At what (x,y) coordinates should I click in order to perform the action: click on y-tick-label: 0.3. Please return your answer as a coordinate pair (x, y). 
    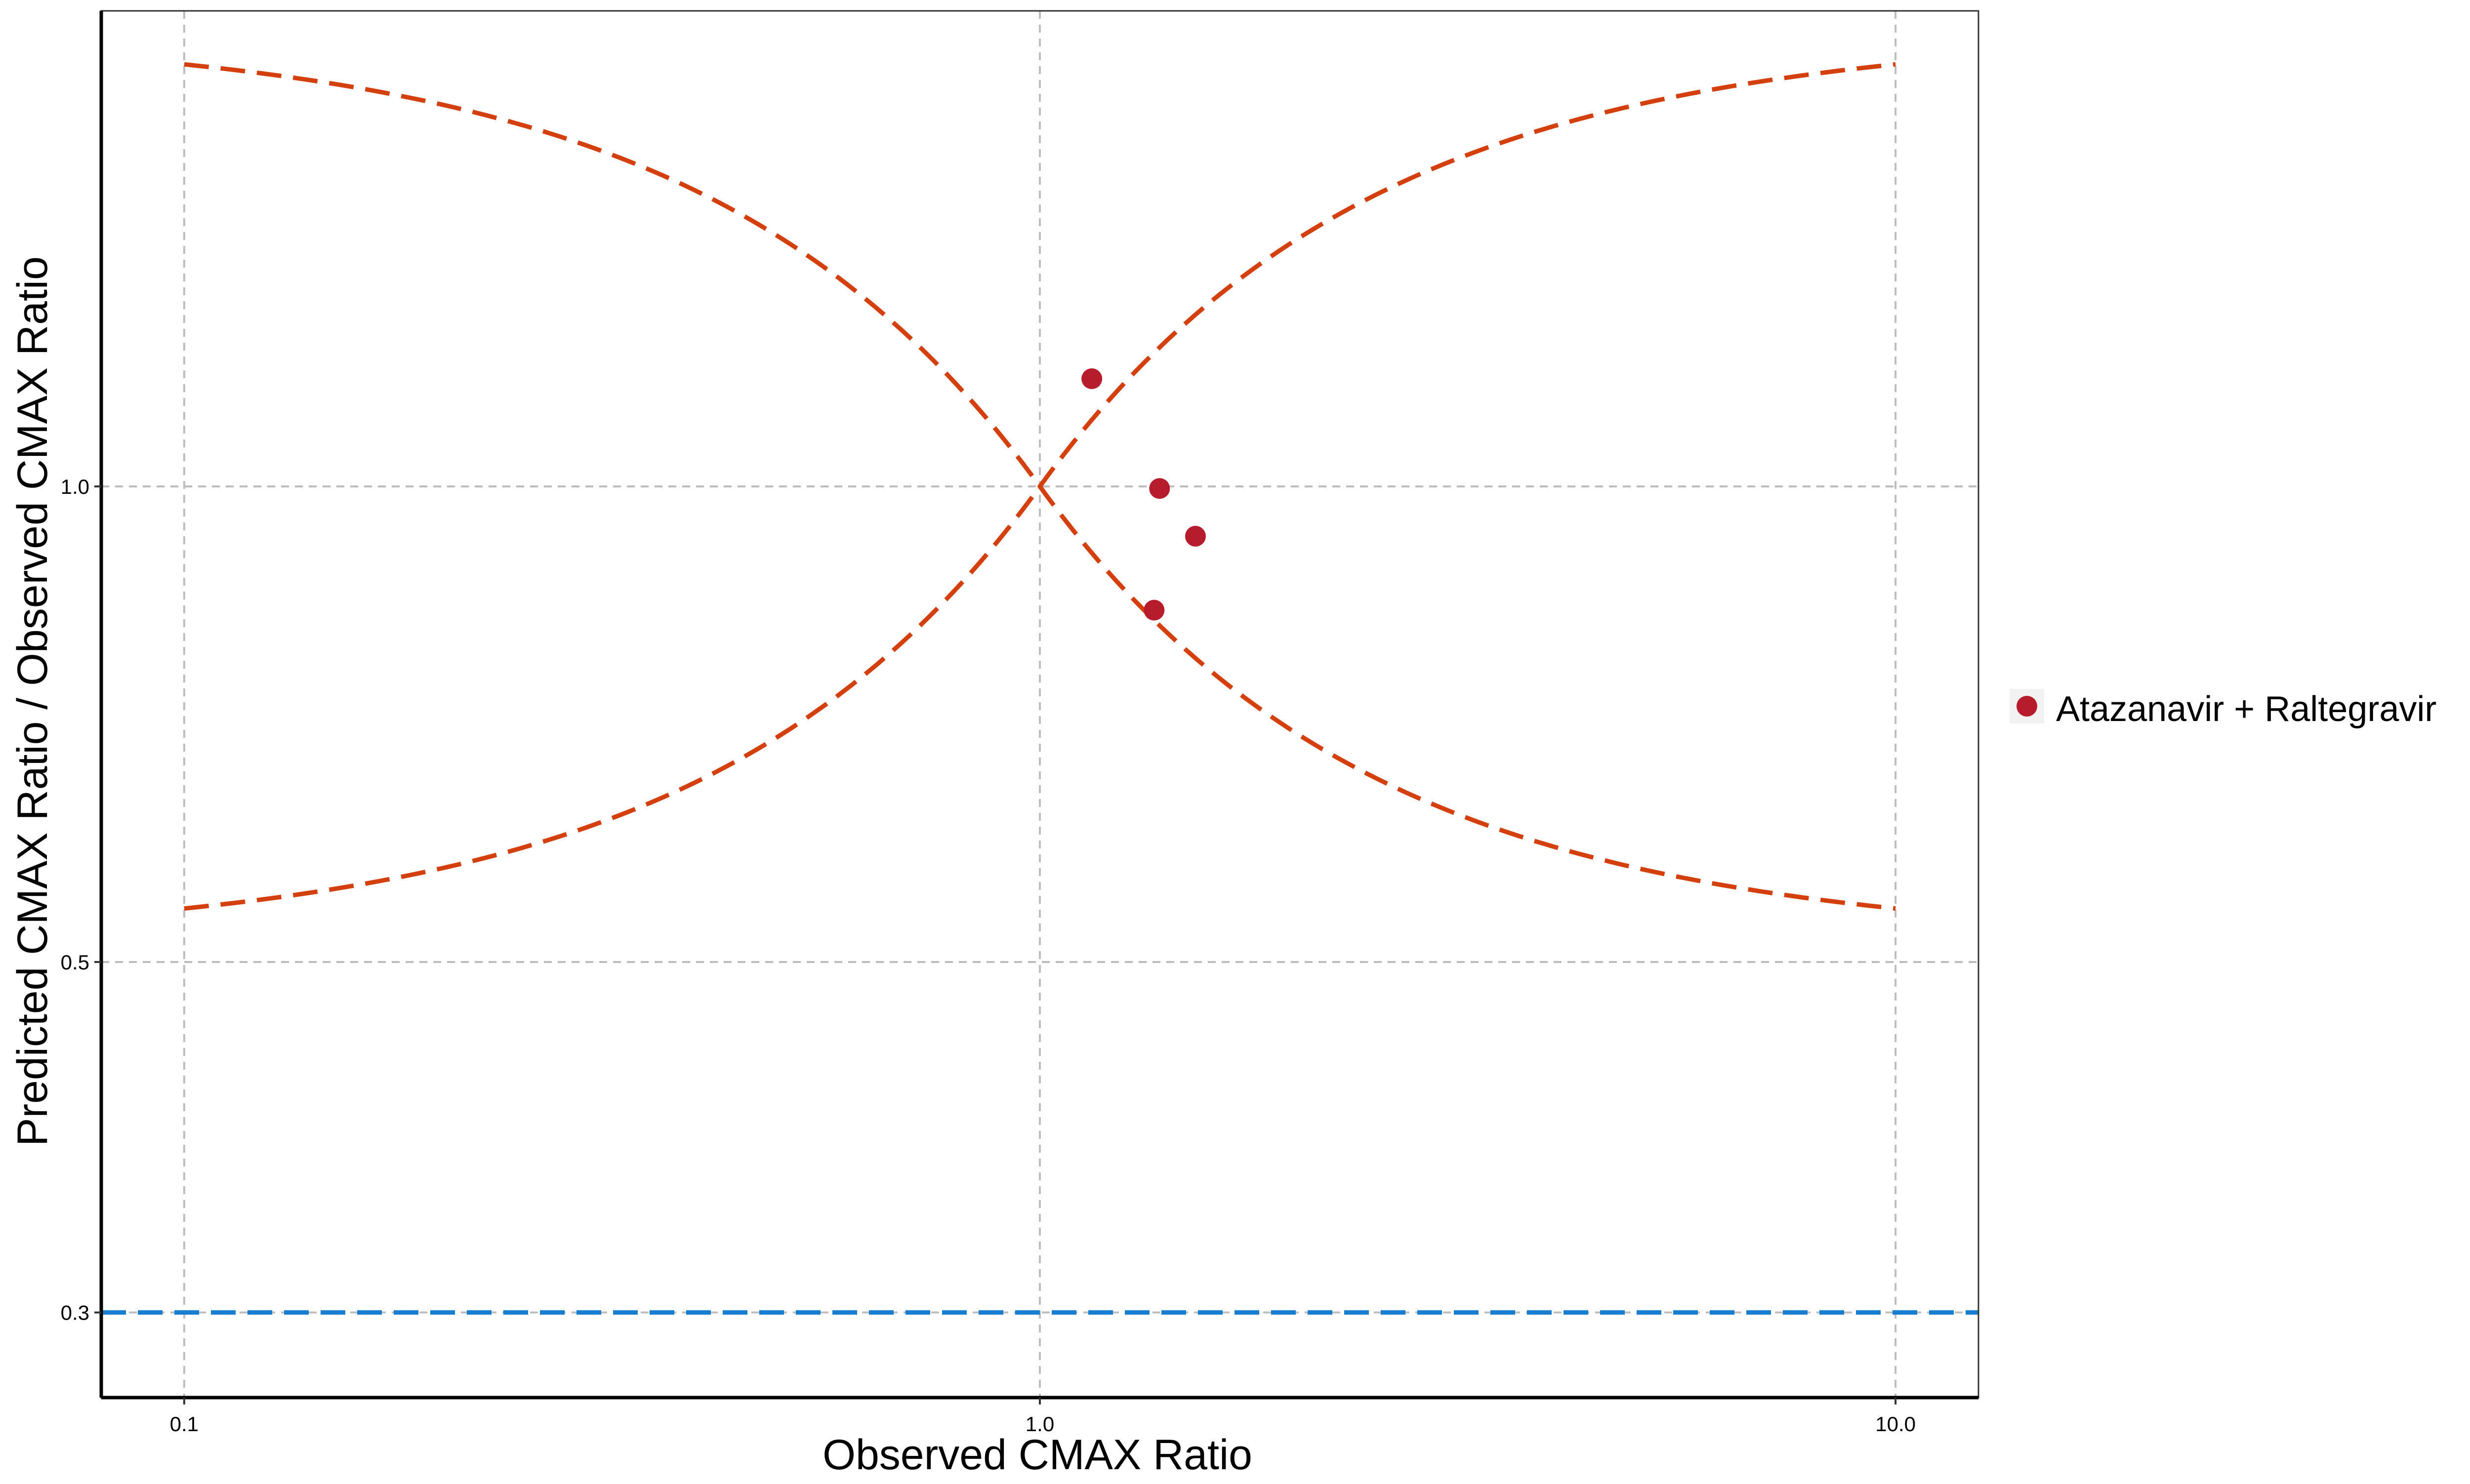
    Looking at the image, I should click on (75, 1312).